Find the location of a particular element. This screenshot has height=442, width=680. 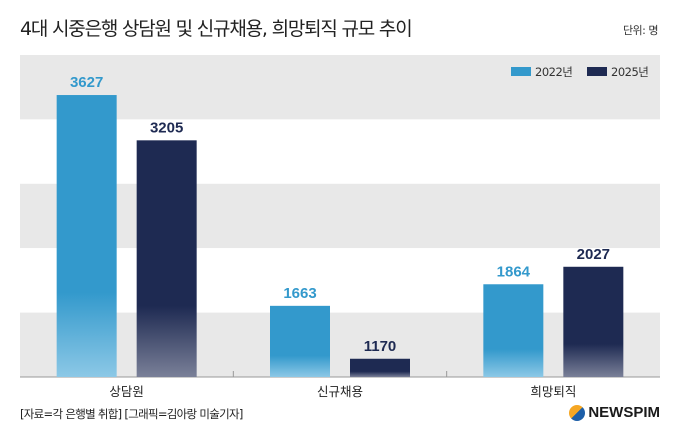

bar-2022년-신규채용 is located at coordinates (300, 341).